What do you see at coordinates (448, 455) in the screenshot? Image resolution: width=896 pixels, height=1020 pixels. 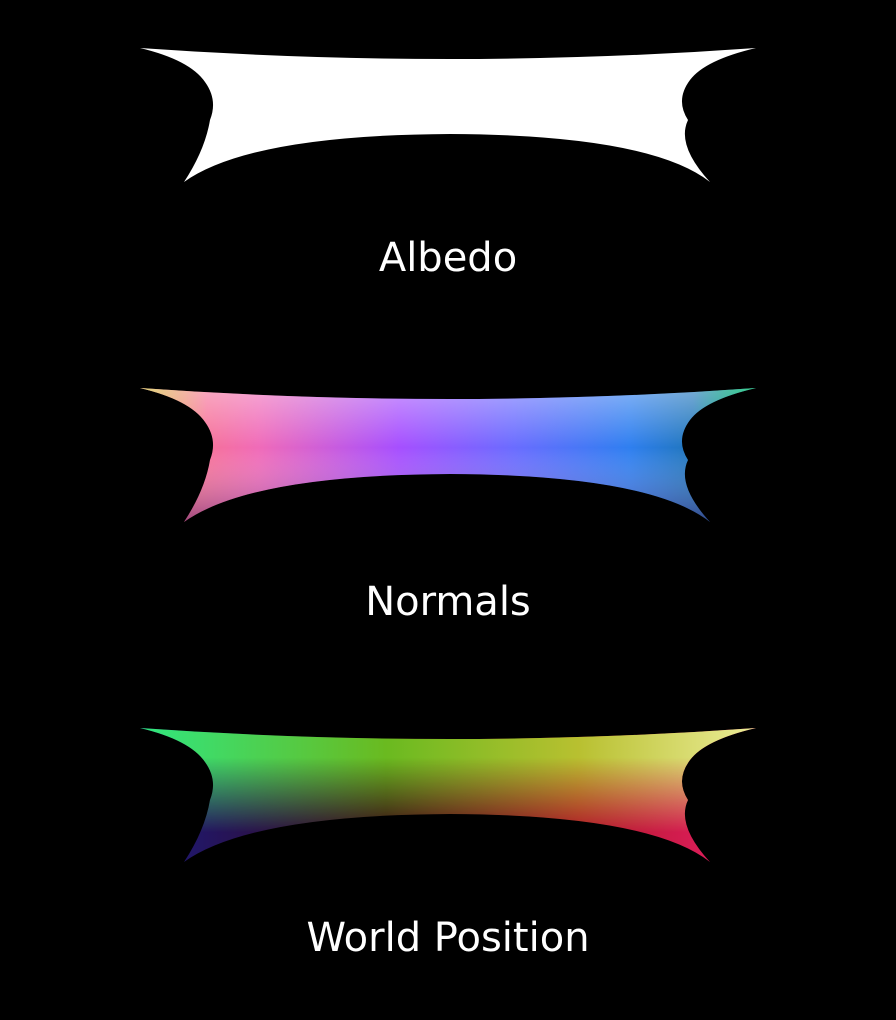 I see `normals-buffer-image` at bounding box center [448, 455].